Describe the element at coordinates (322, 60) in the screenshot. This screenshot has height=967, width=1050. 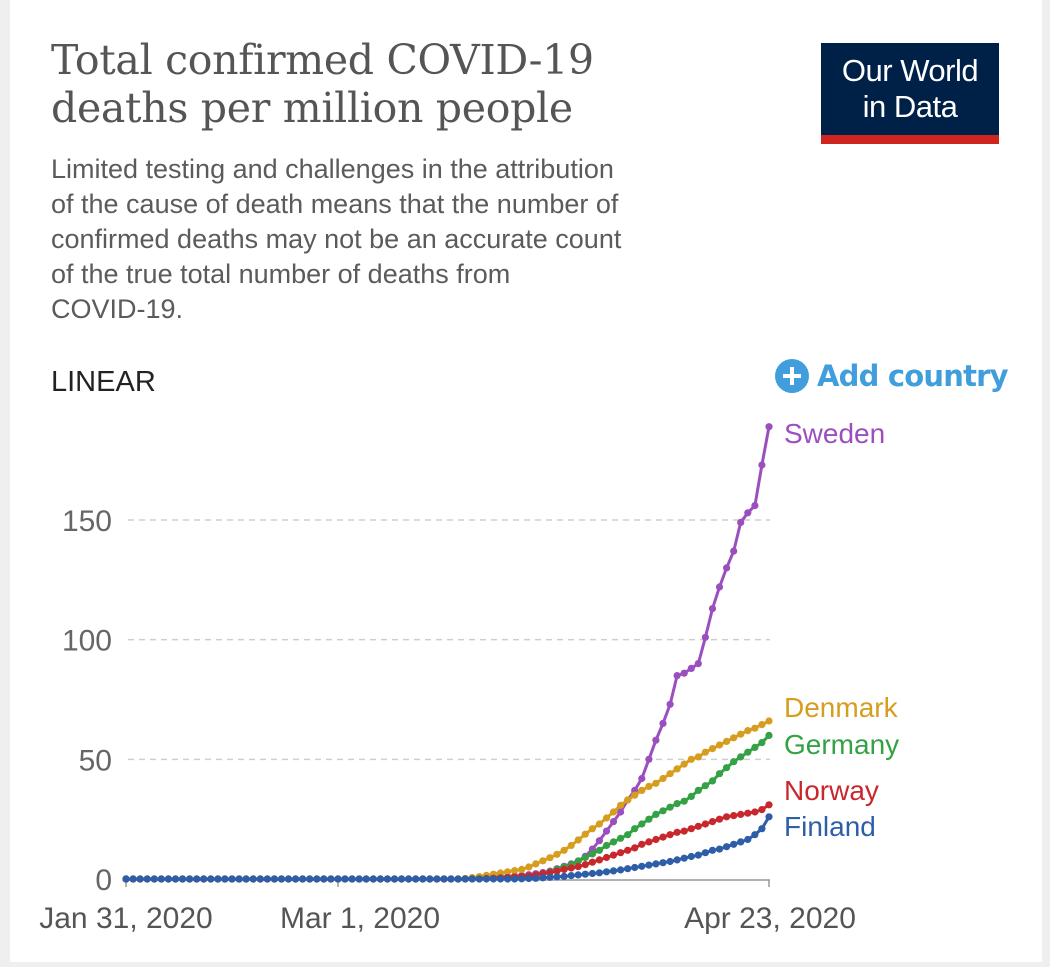
I see `title-line-1: Total confirmed COVID-19` at that location.